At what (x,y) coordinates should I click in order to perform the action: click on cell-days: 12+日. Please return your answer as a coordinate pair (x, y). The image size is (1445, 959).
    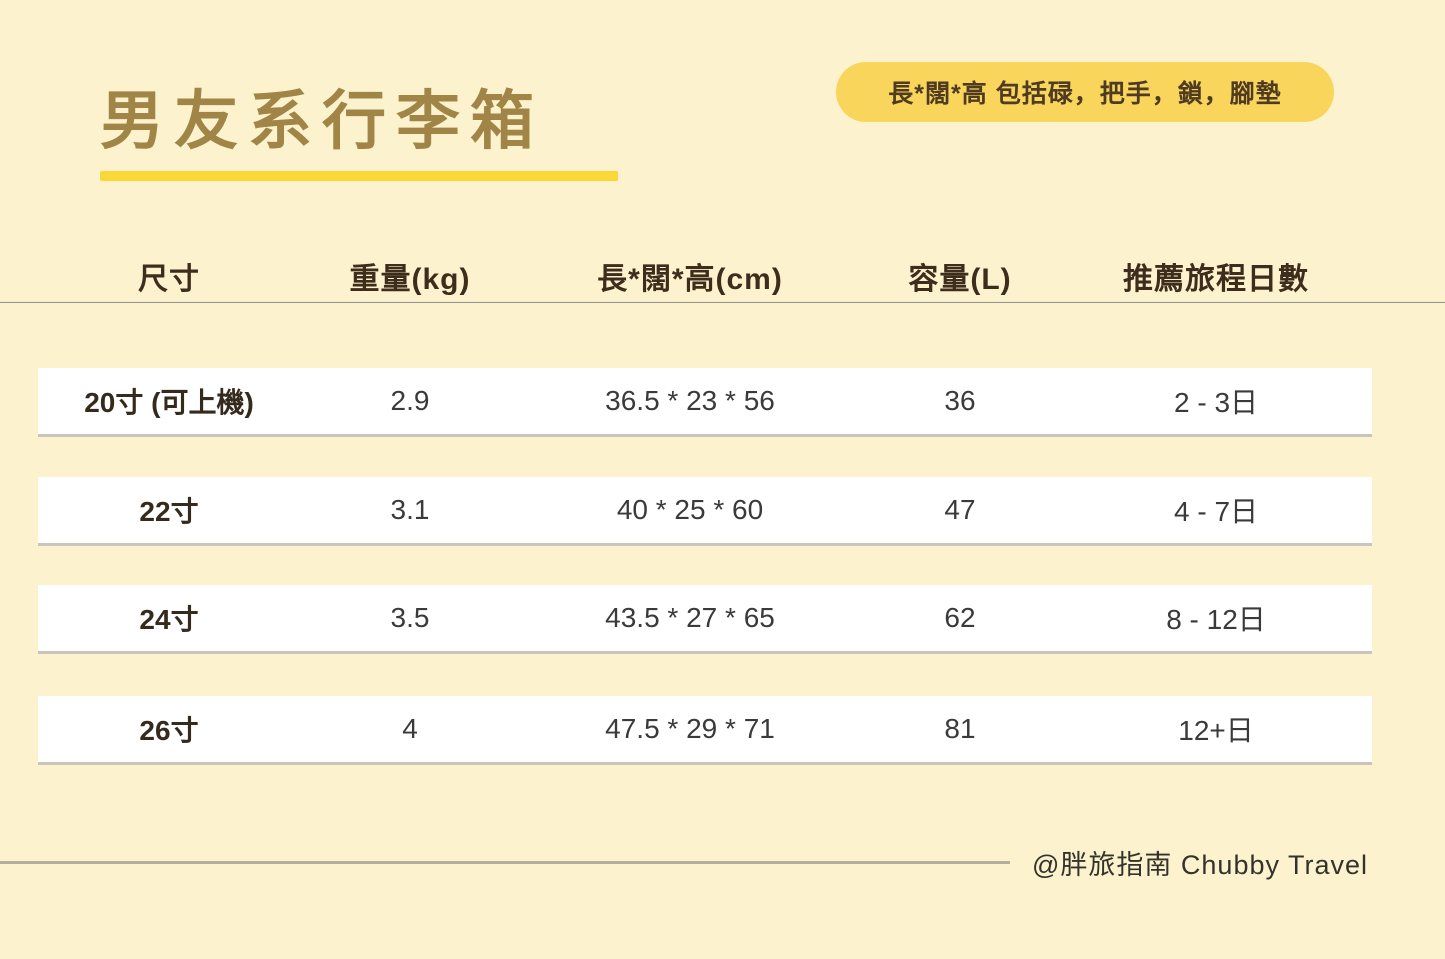
    Looking at the image, I should click on (1216, 730).